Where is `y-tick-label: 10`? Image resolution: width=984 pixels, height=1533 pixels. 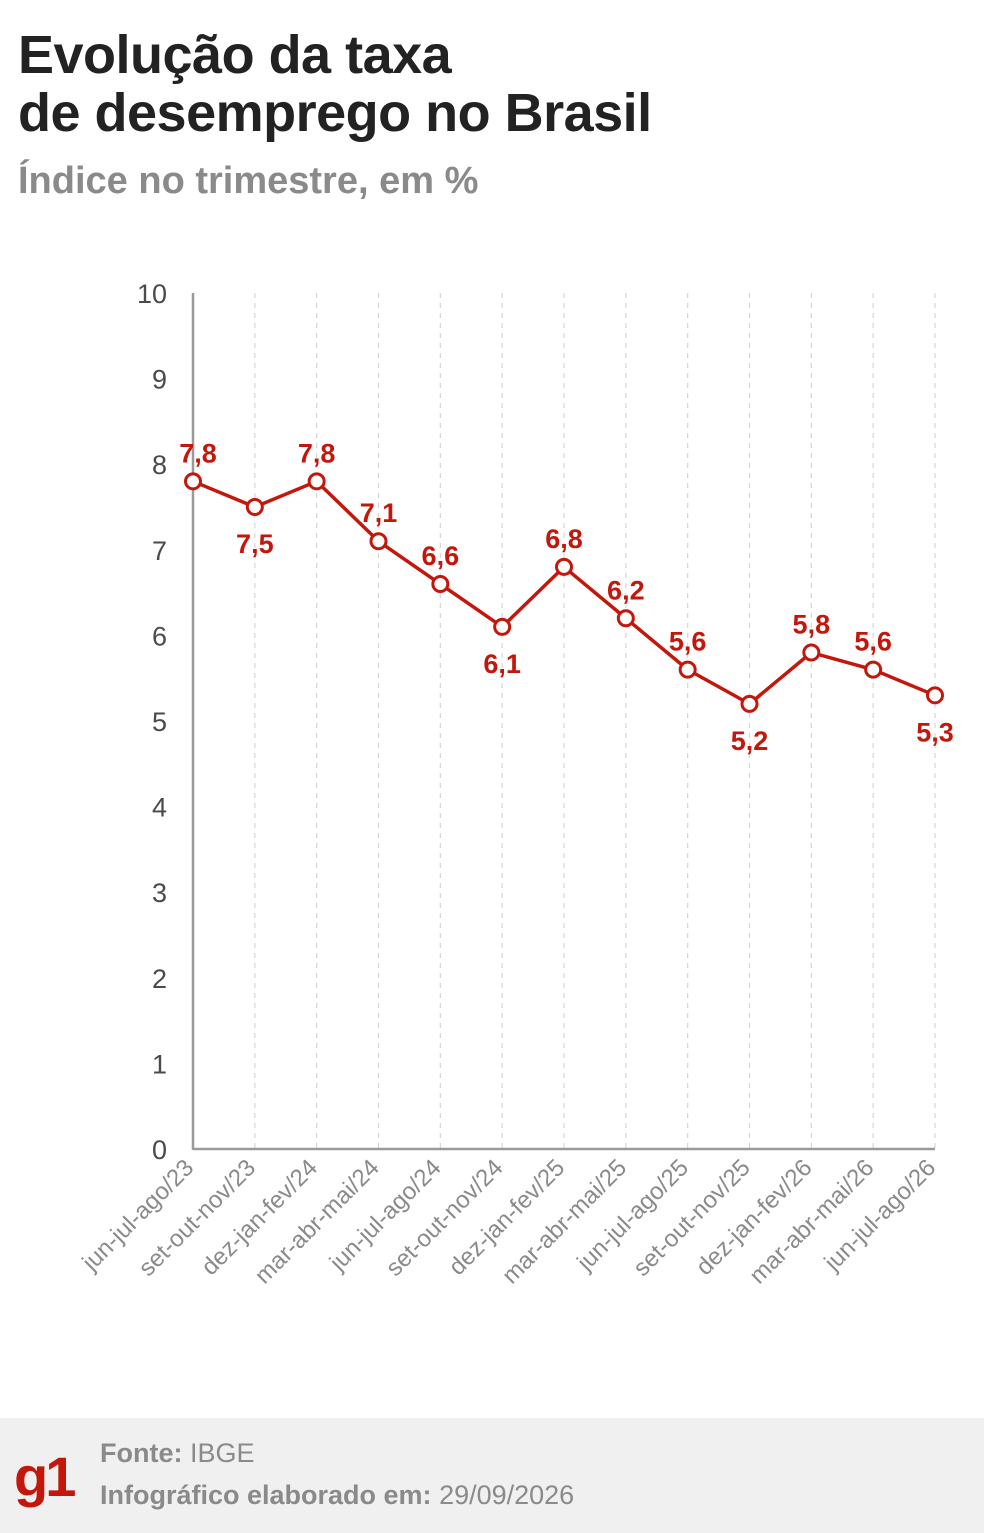
y-tick-label: 10 is located at coordinates (152, 294).